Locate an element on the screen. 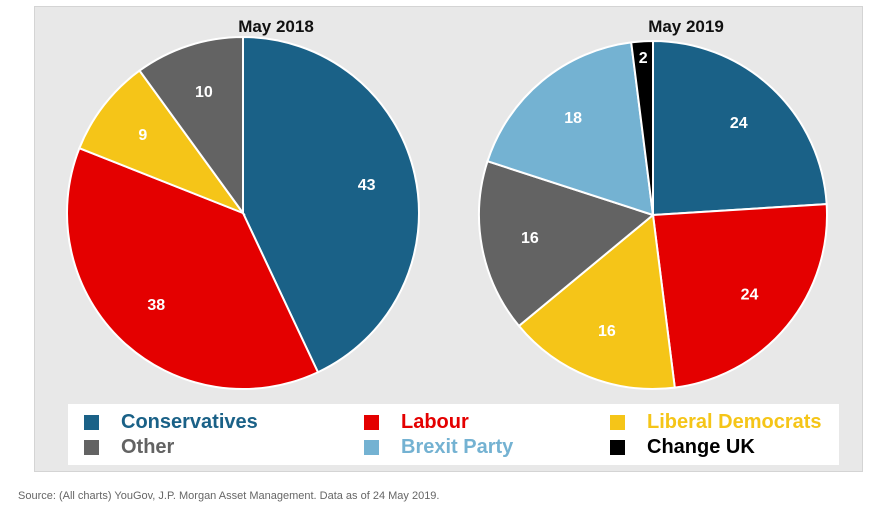 The image size is (879, 514). legend-item-conservatives: Conservatives is located at coordinates (171, 422).